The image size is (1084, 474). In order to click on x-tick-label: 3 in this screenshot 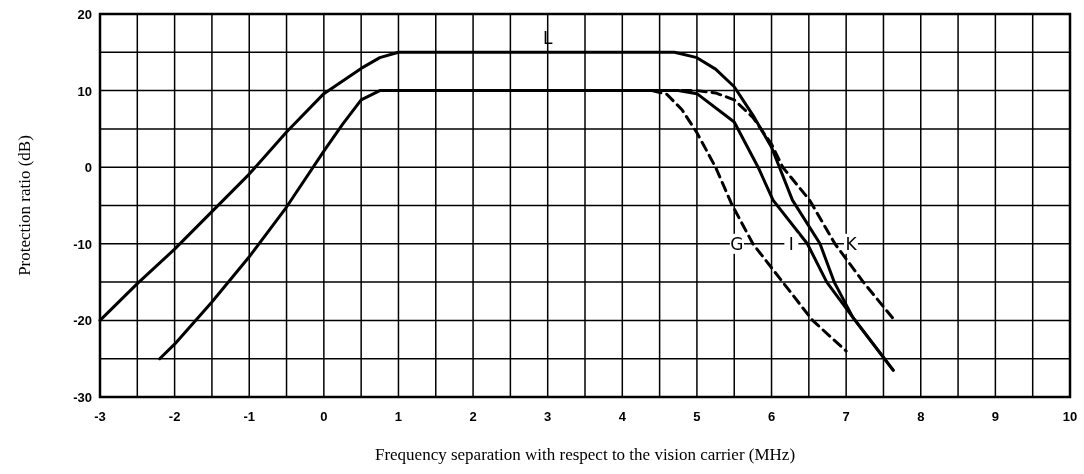, I will do `click(548, 416)`.